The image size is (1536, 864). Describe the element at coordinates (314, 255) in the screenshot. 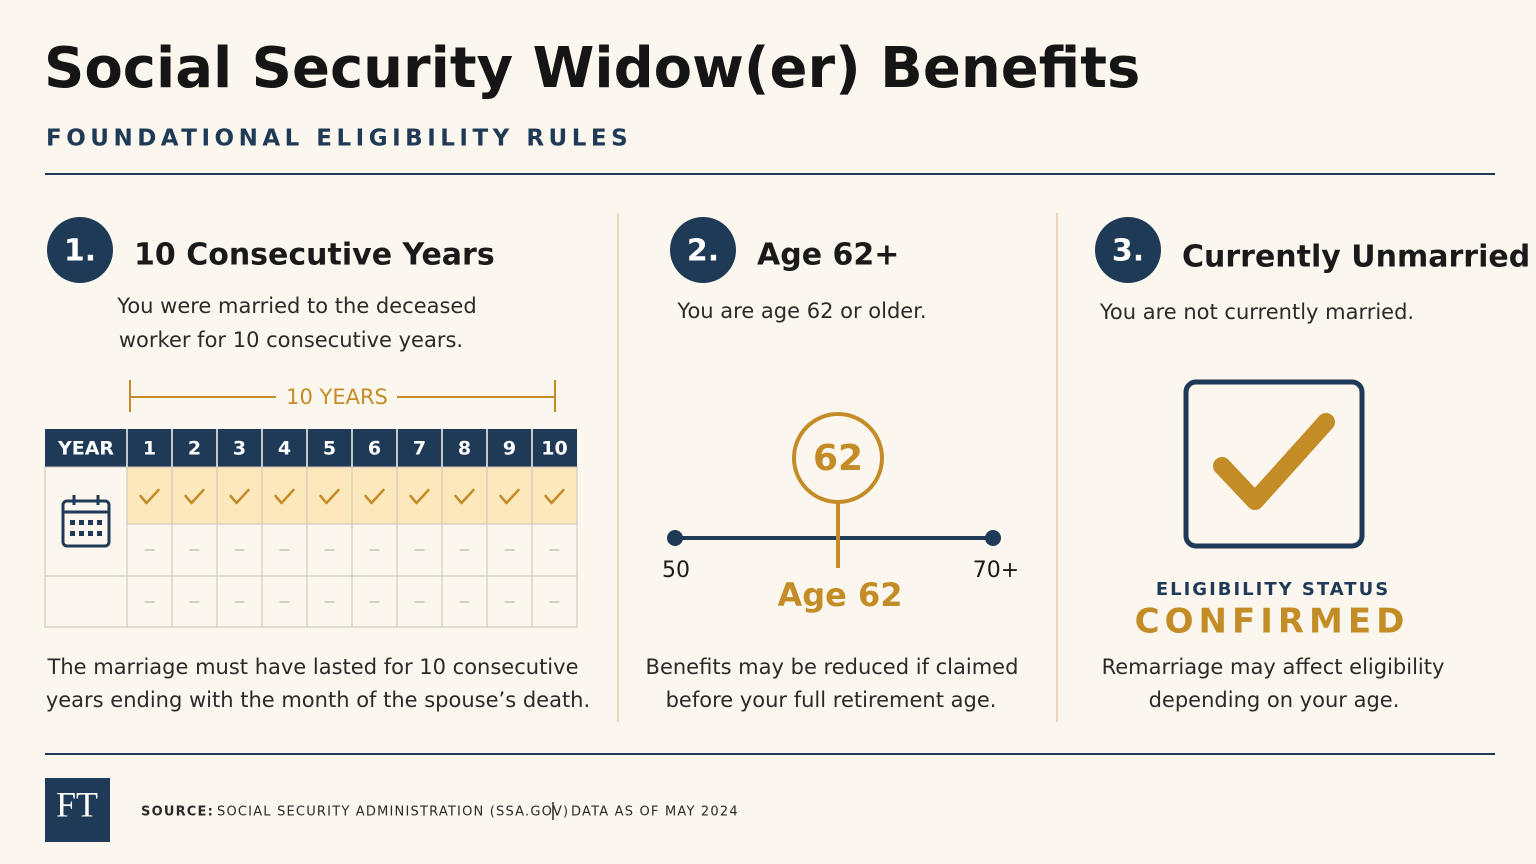

I see `step-heading: 10 Consecutive Years` at that location.